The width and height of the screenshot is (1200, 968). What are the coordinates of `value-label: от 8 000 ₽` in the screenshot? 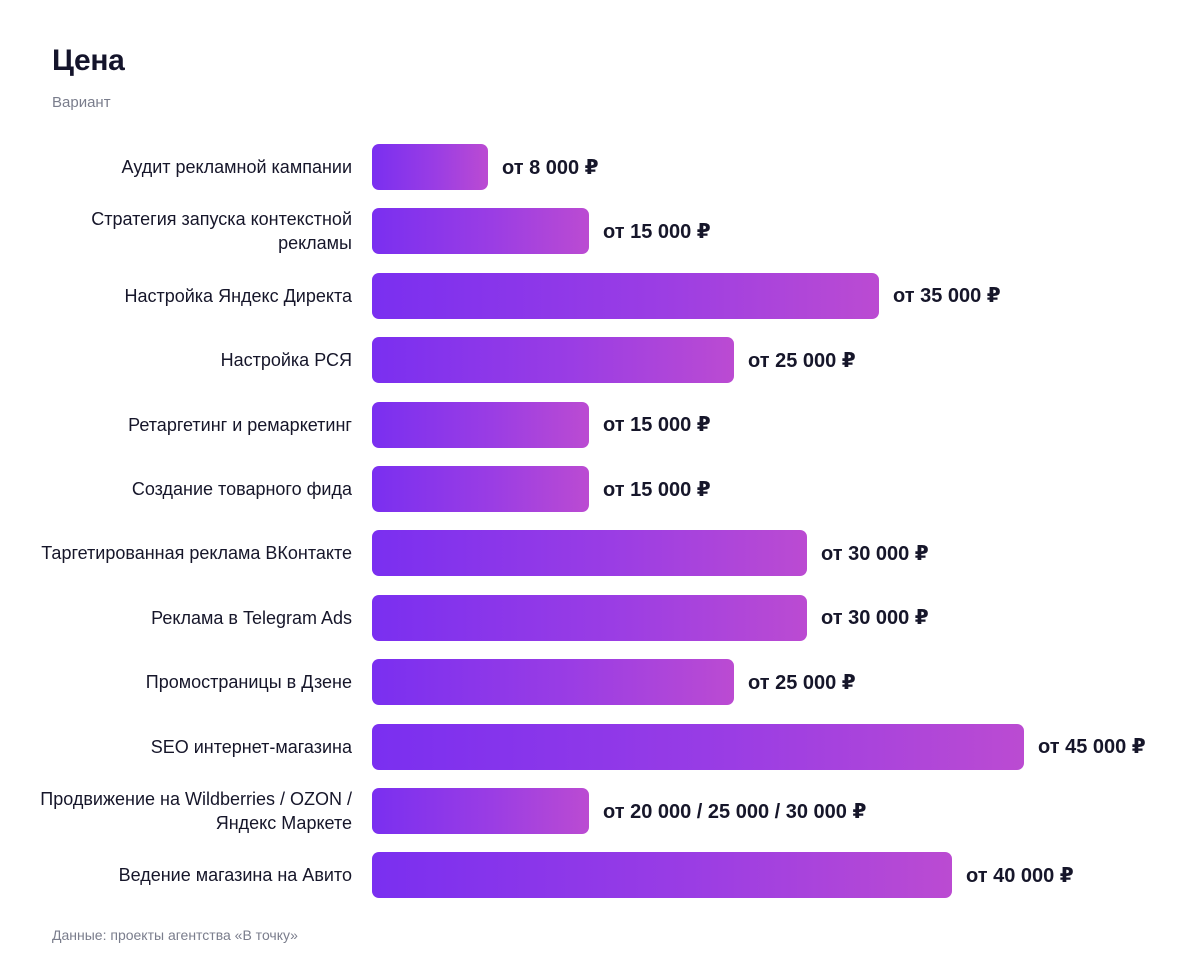 It's located at (550, 167).